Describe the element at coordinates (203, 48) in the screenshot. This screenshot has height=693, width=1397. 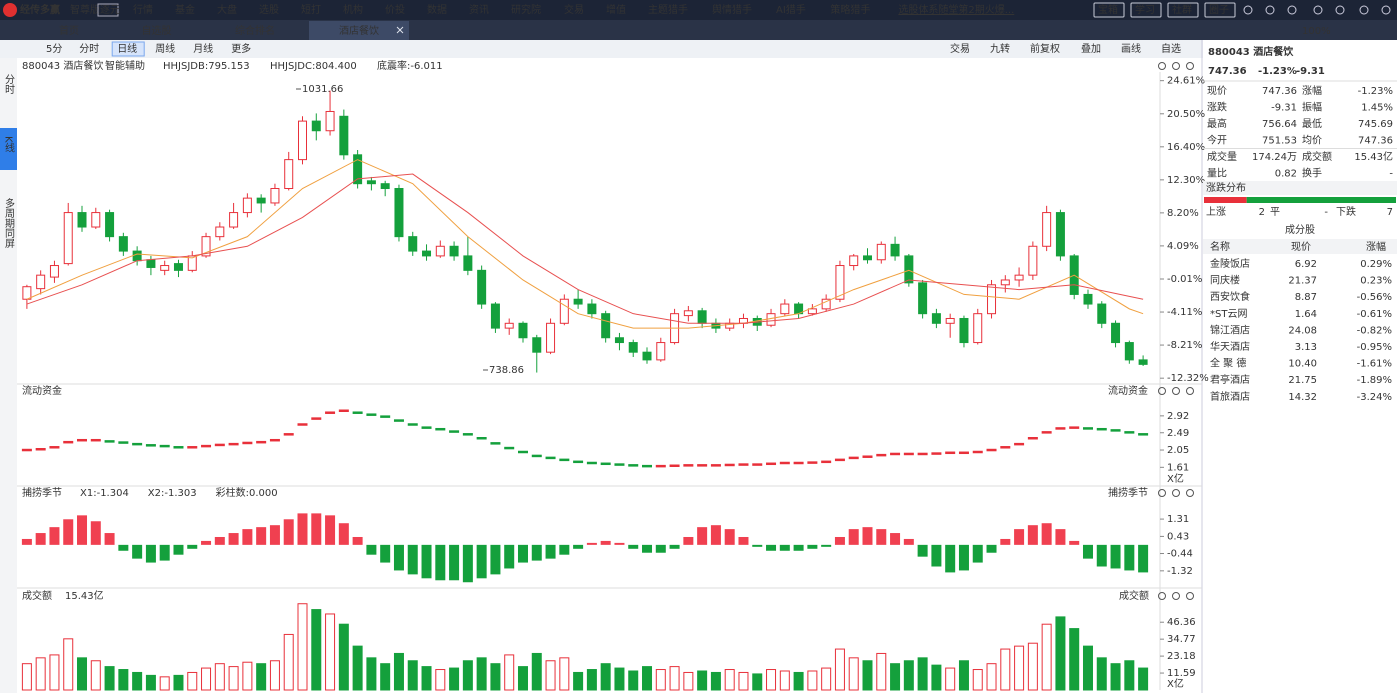
I see `period-button: 月线` at that location.